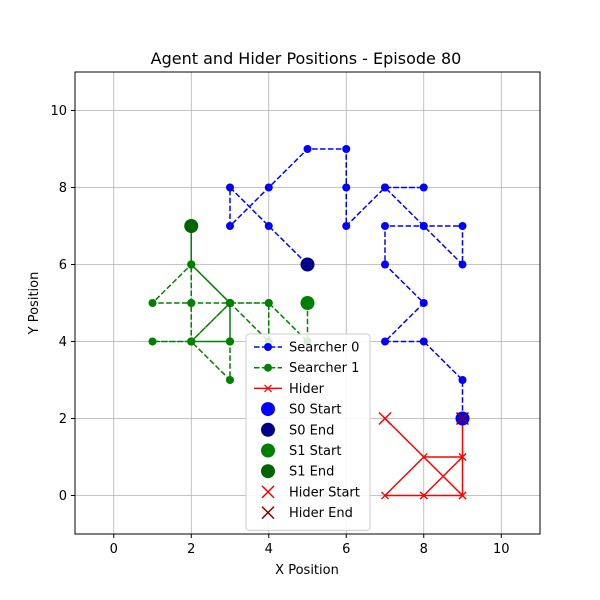 The image size is (600, 600). Describe the element at coordinates (63, 188) in the screenshot. I see `y-tick-label: 8` at that location.